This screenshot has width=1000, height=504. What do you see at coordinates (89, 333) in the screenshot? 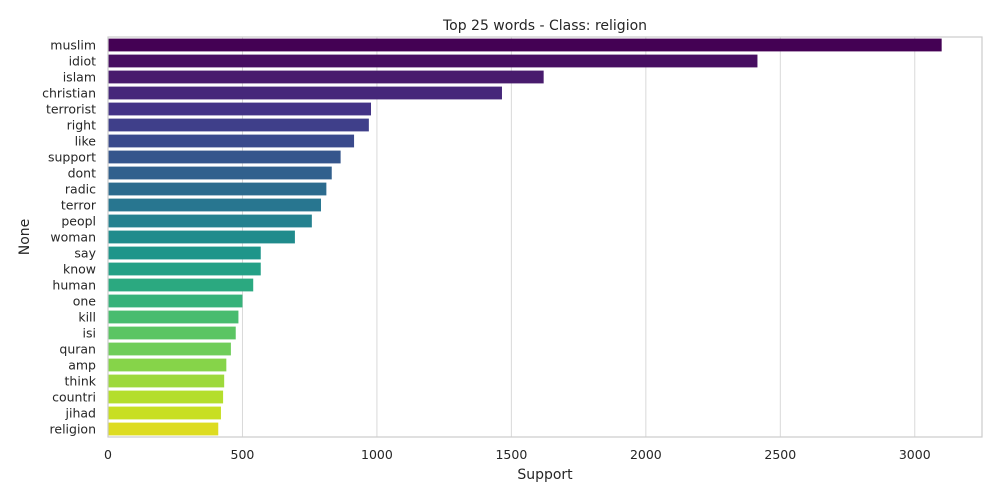
I see `y-tick-label: isi` at bounding box center [89, 333].